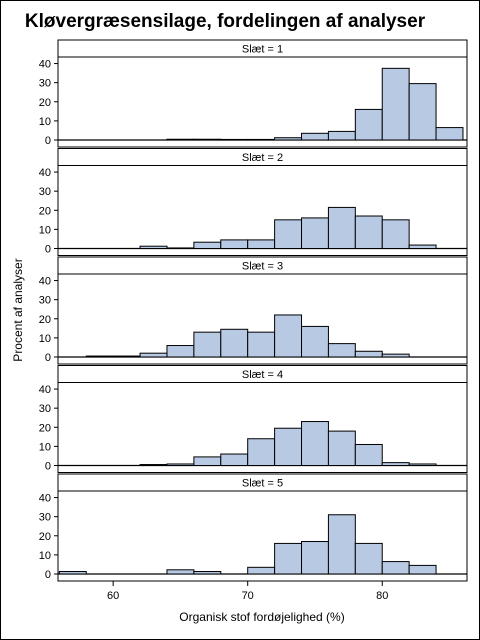 Image resolution: width=480 pixels, height=640 pixels. Describe the element at coordinates (261, 617) in the screenshot. I see `x-axis-label: Organisk stof fordøjelighed (%)` at that location.